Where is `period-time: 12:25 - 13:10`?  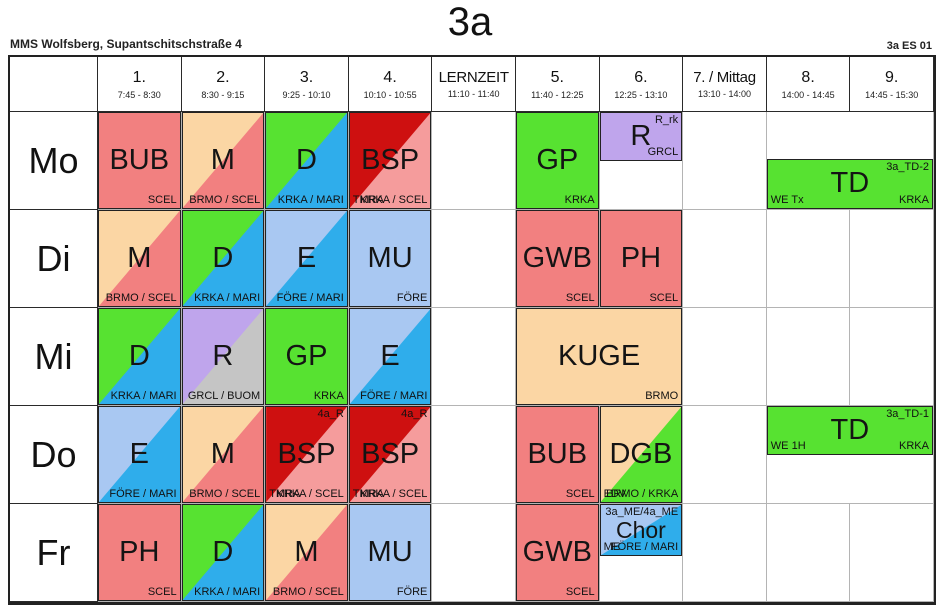
period-time: 12:25 - 13:10 is located at coordinates (641, 94).